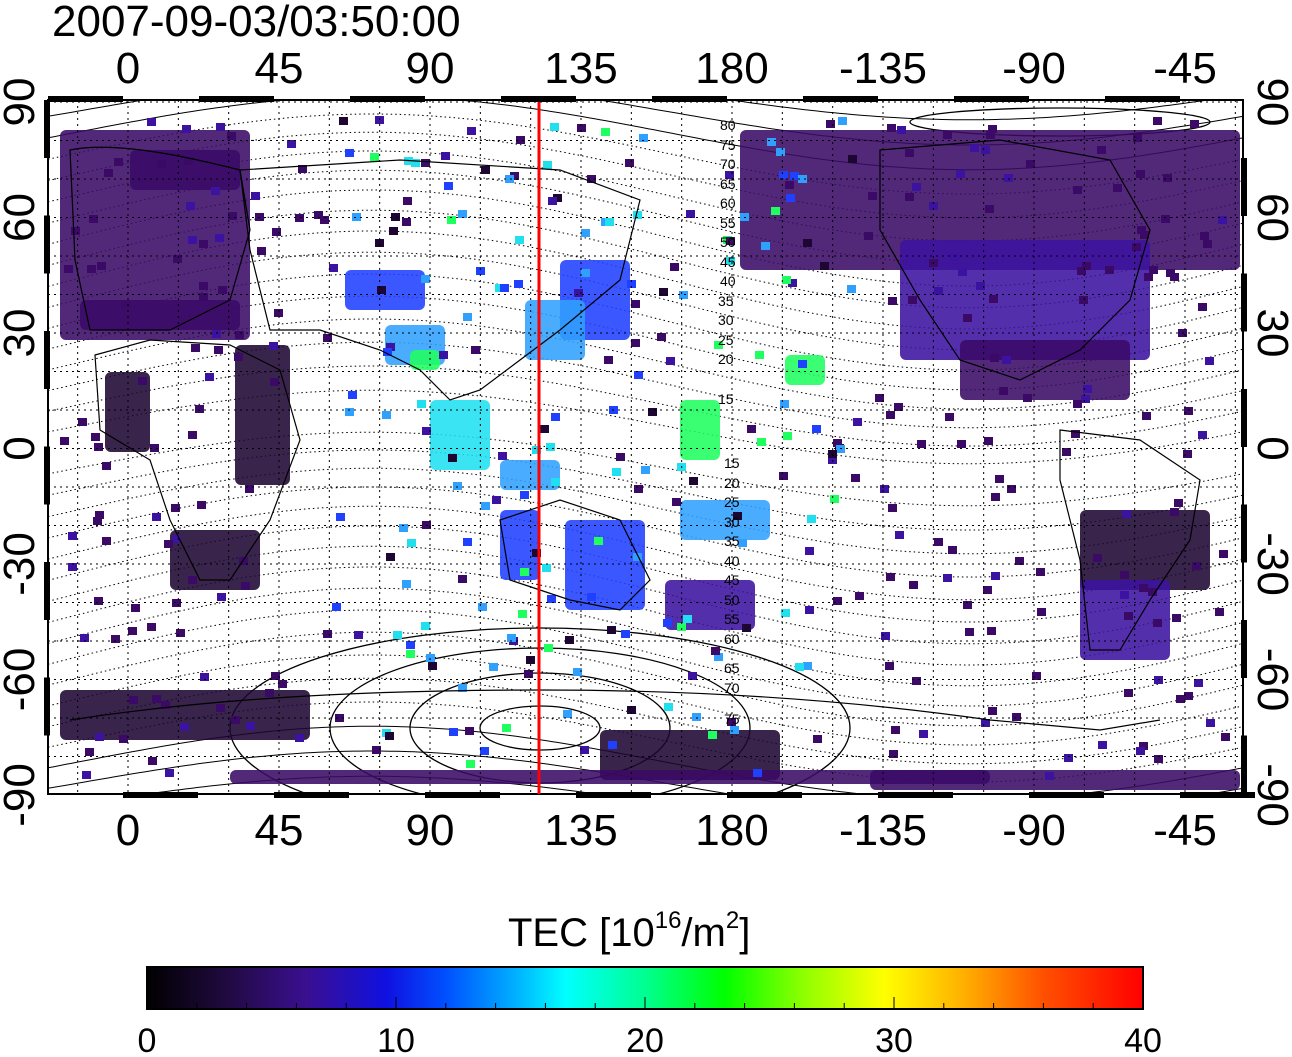  Describe the element at coordinates (726, 399) in the screenshot. I see `maglat-label: 15` at that location.